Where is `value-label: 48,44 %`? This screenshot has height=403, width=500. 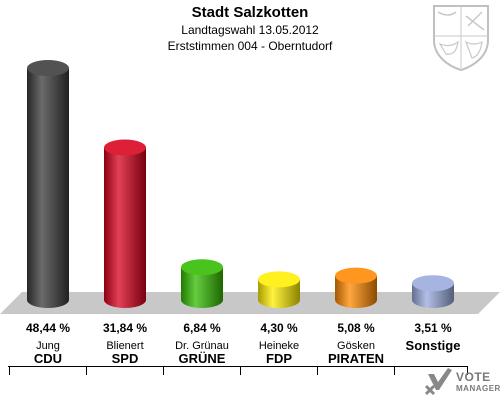 value-label: 48,44 % is located at coordinates (48, 328).